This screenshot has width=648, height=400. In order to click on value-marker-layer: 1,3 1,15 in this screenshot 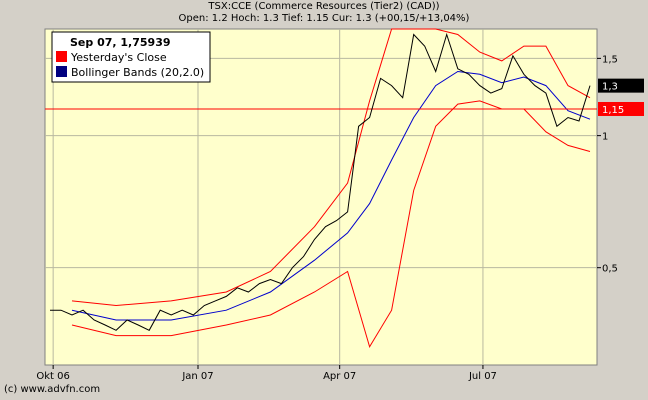, I will do `click(621, 97)`.